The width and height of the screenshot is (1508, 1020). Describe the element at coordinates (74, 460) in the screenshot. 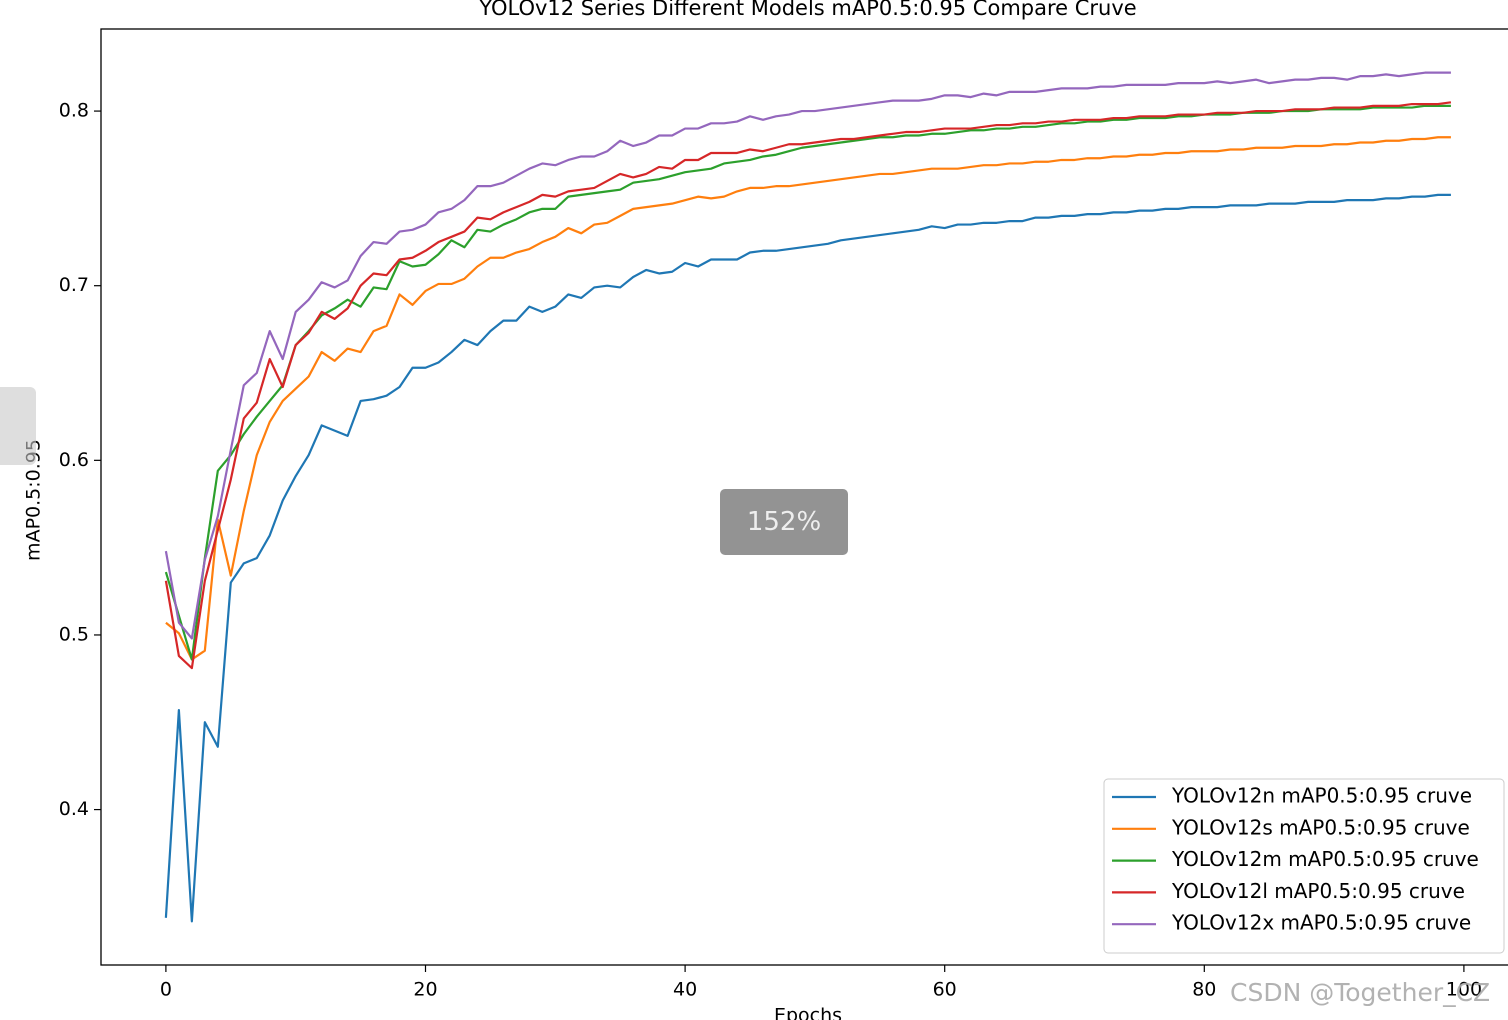

I see `y-tick-label: 0.6` at that location.